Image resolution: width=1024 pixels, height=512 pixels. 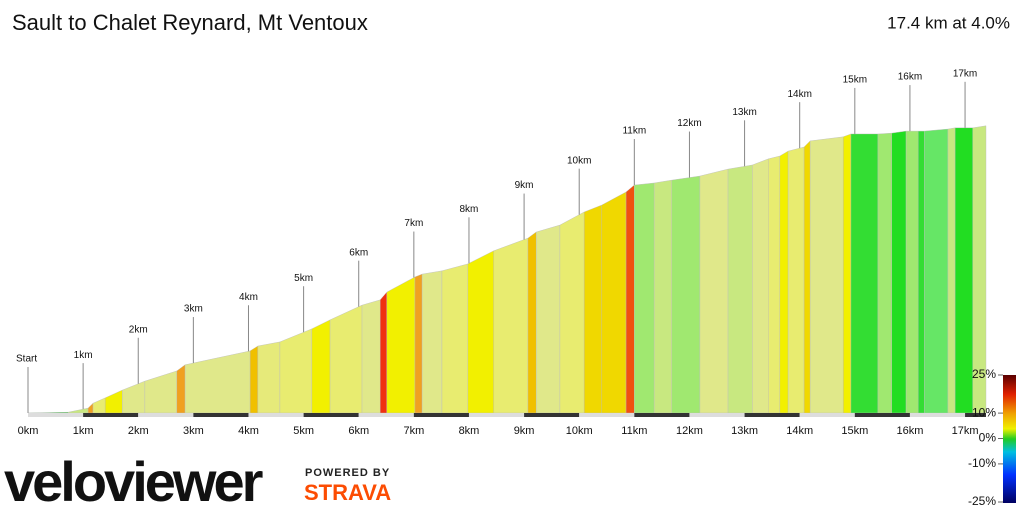 What do you see at coordinates (83, 355) in the screenshot?
I see `km-marker-label: 1km` at bounding box center [83, 355].